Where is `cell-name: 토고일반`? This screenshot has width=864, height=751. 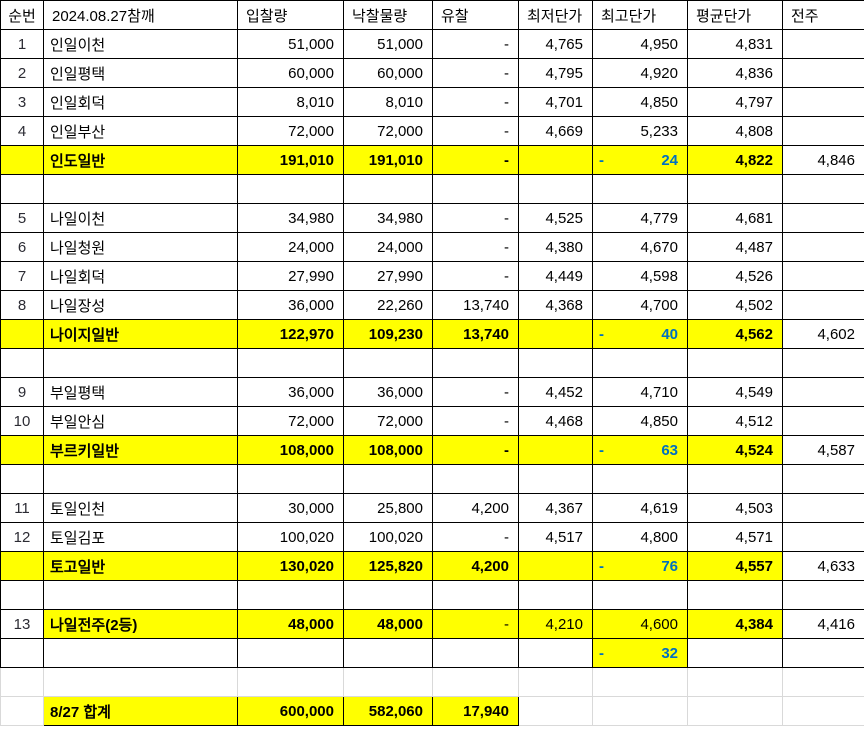
cell-name: 토고일반 is located at coordinates (140, 566).